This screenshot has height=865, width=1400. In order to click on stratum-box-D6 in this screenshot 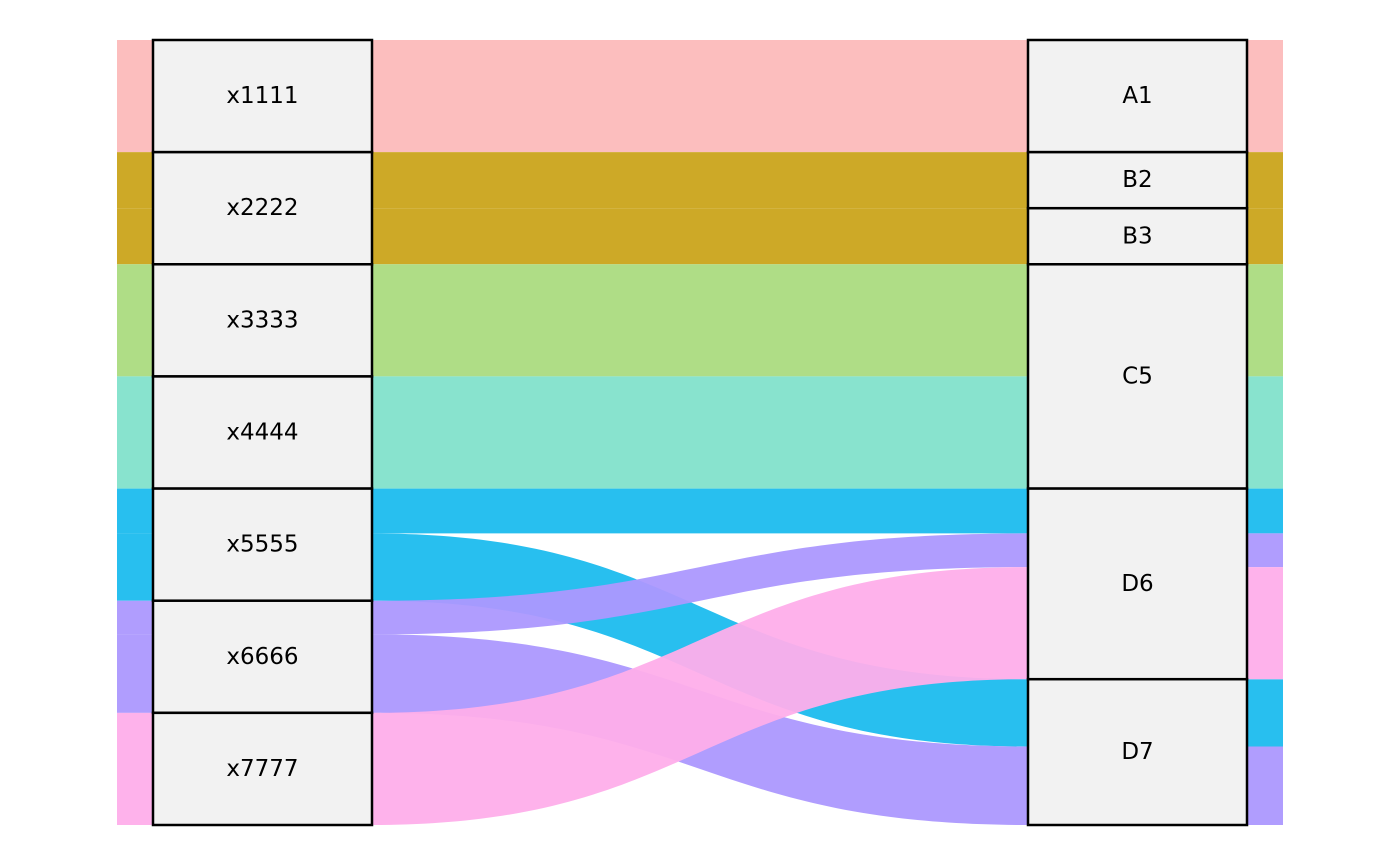, I will do `click(1137, 584)`.